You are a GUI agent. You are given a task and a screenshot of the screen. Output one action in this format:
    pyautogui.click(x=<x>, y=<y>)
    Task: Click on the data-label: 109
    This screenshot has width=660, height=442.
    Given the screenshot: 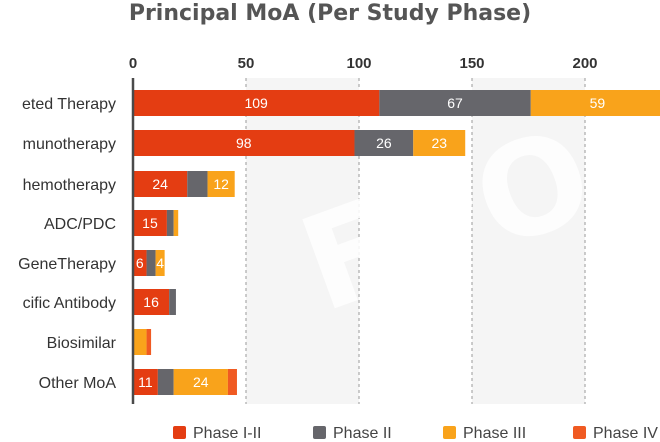 What is the action you would take?
    pyautogui.click(x=256, y=103)
    